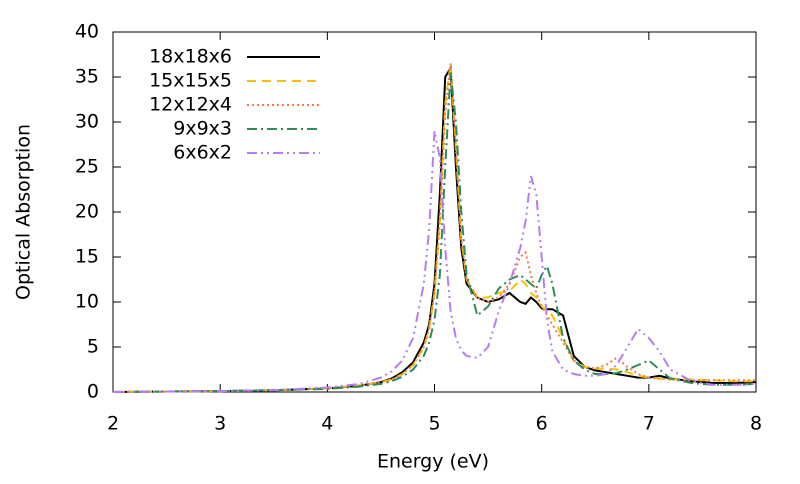  Describe the element at coordinates (190, 81) in the screenshot. I see `legend-label: 15x15x5` at that location.